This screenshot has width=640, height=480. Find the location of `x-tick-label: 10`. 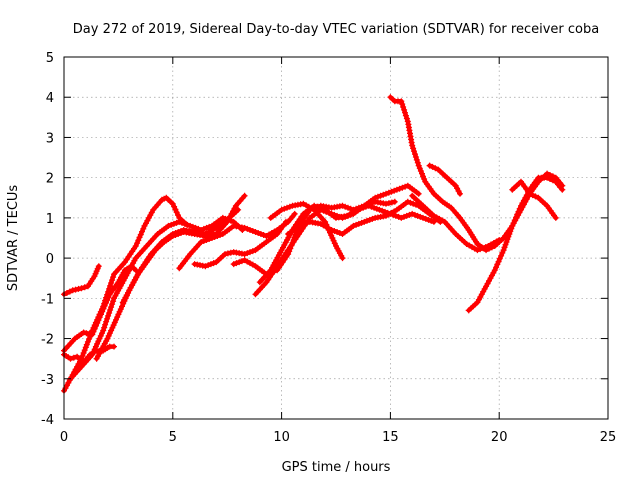

x-tick-label: 10 is located at coordinates (281, 437).